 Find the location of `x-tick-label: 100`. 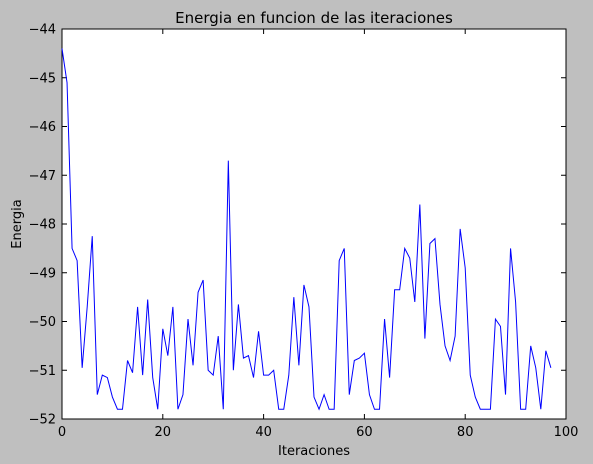

x-tick-label: 100 is located at coordinates (566, 432).